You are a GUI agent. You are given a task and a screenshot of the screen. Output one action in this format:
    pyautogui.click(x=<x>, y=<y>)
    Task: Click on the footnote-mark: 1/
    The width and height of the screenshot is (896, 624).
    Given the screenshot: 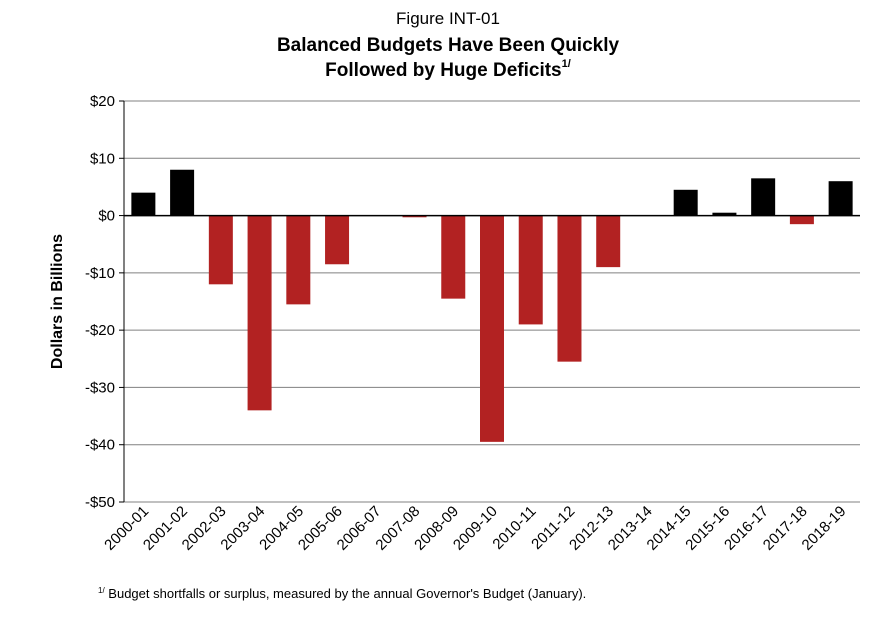 What is the action you would take?
    pyautogui.click(x=101, y=590)
    